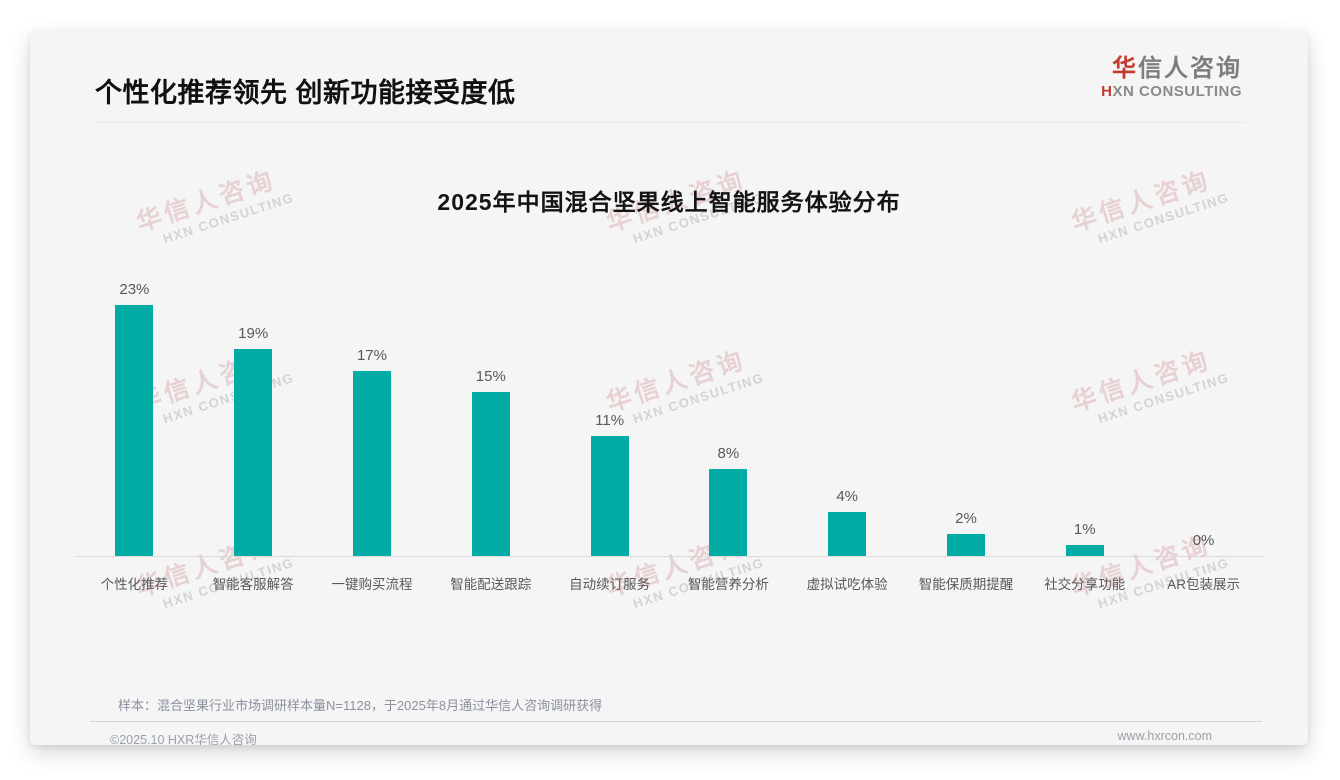 Image resolution: width=1340 pixels, height=780 pixels. Describe the element at coordinates (183, 739) in the screenshot. I see `copyright-text: ©2025.10 HXR华信人咨询` at that location.